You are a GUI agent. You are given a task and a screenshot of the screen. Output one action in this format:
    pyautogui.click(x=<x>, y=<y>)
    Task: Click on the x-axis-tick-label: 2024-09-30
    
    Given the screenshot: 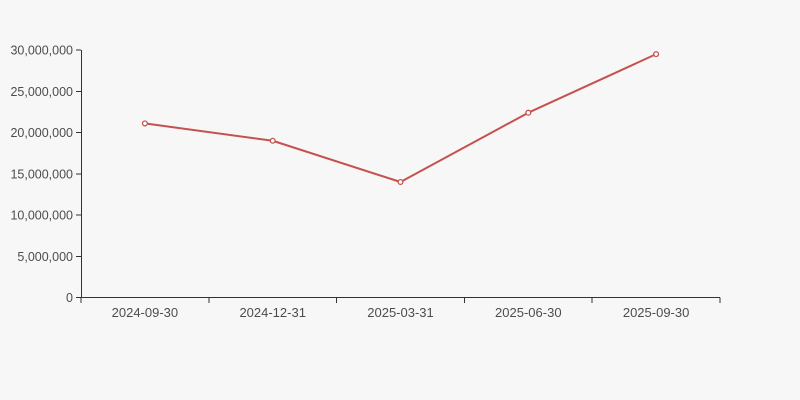 What is the action you would take?
    pyautogui.click(x=145, y=312)
    